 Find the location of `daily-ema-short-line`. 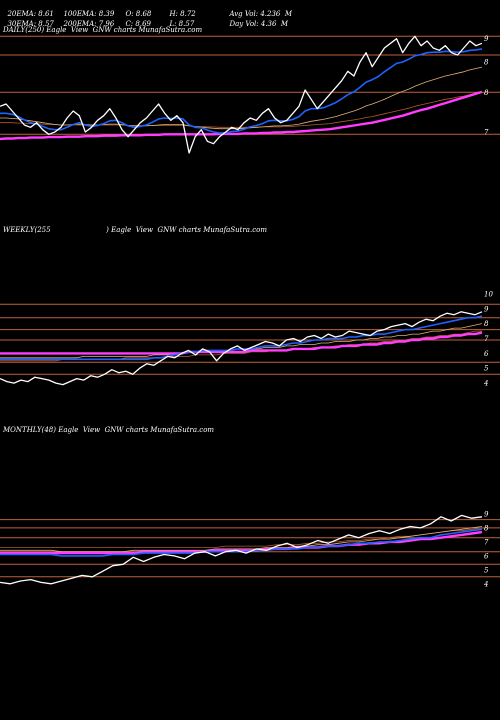

daily-ema-short-line is located at coordinates (241, 91).